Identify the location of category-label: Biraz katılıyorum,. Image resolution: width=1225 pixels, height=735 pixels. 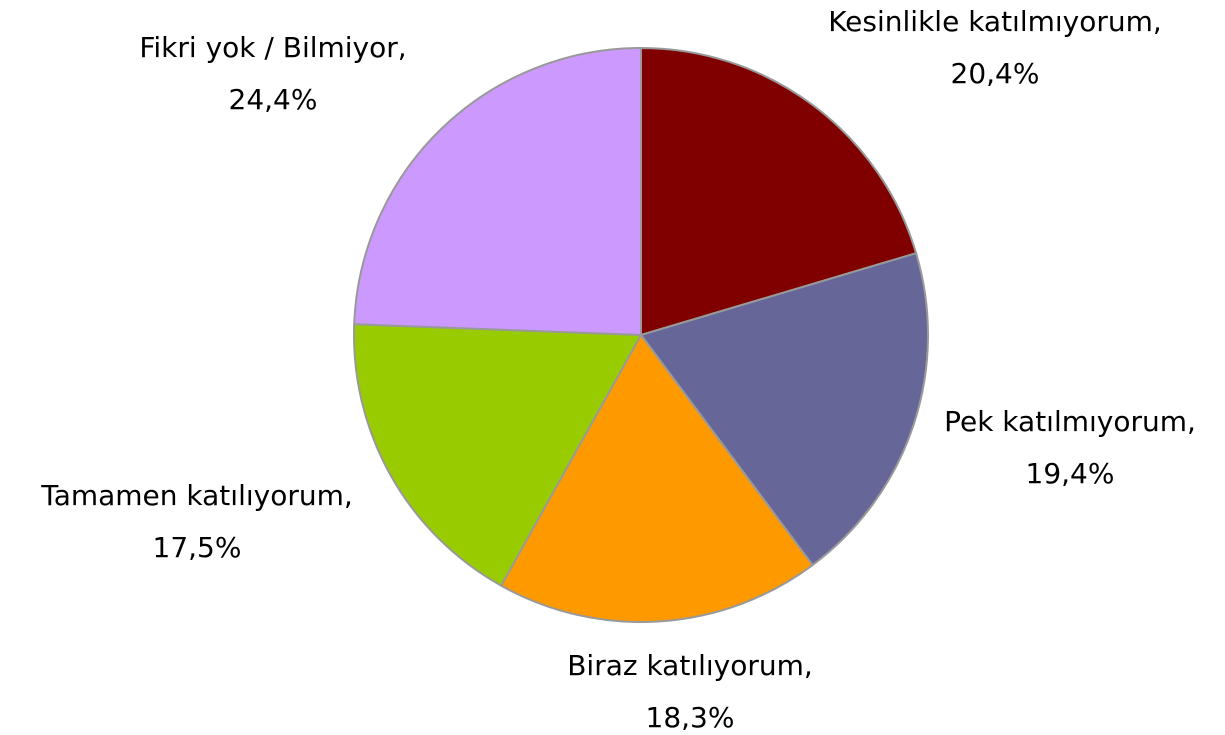
(690, 665).